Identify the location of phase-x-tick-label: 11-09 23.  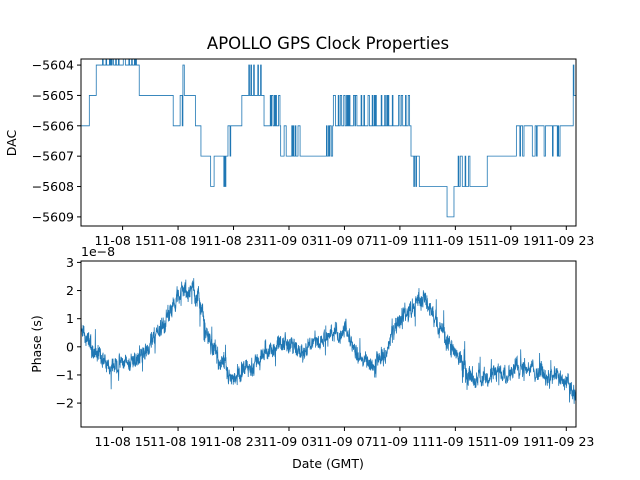
(566, 441).